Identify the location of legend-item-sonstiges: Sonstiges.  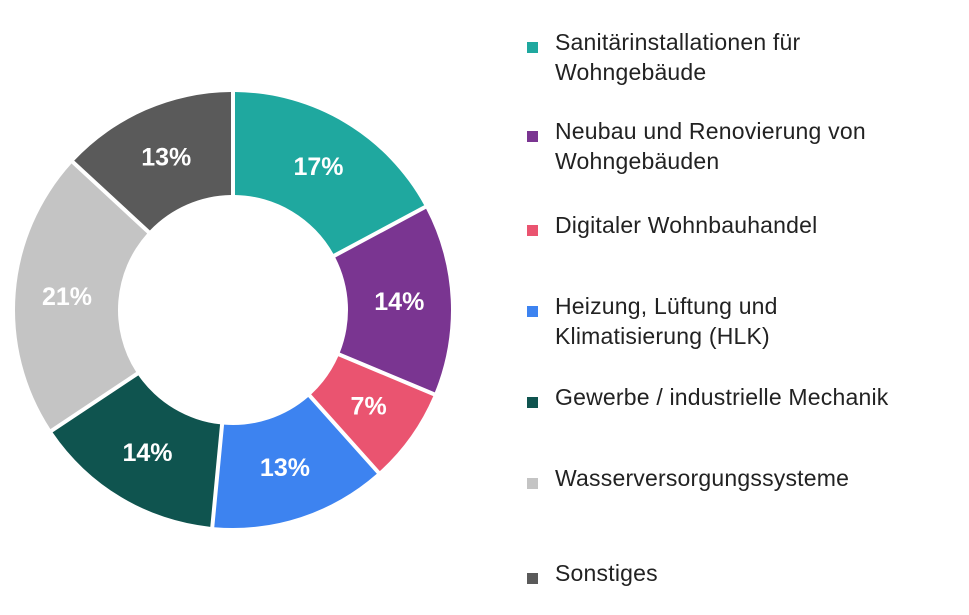
(592, 573).